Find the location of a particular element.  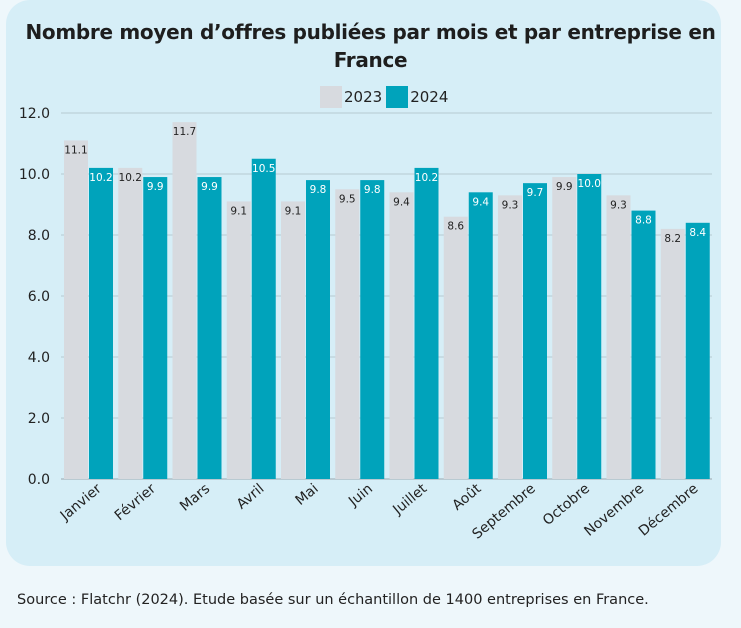

data-label-2024: 8.4 is located at coordinates (697, 233).